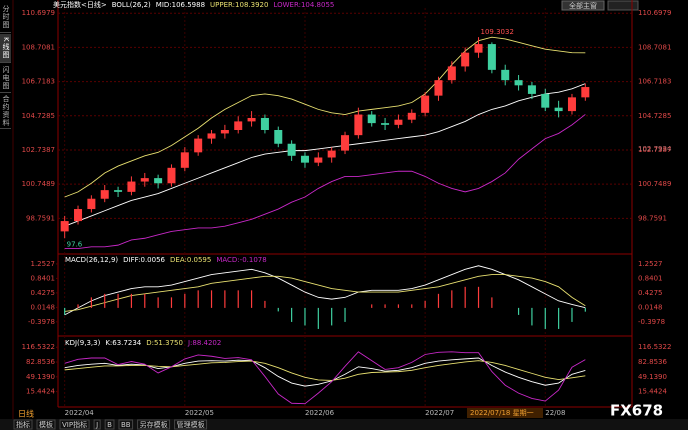  What do you see at coordinates (164, 343) in the screenshot?
I see `legend-entry: D:51.3750` at bounding box center [164, 343].